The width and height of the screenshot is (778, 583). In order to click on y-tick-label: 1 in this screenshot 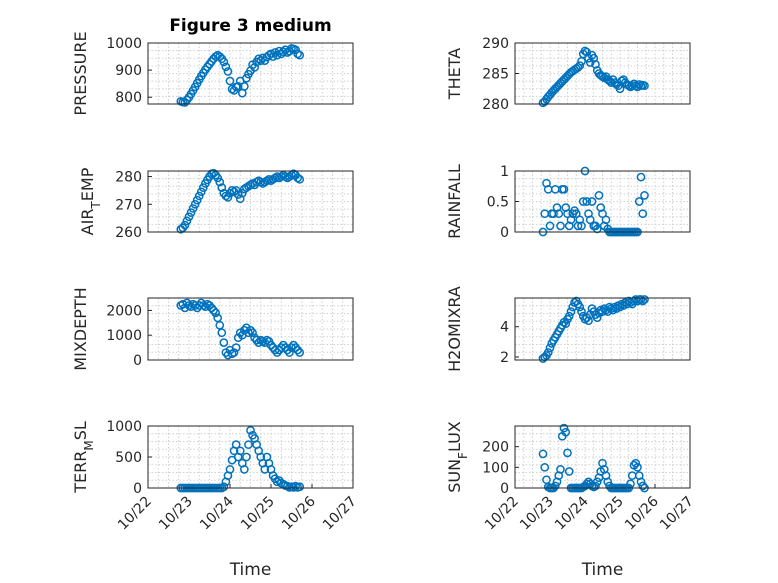, I will do `click(504, 172)`.